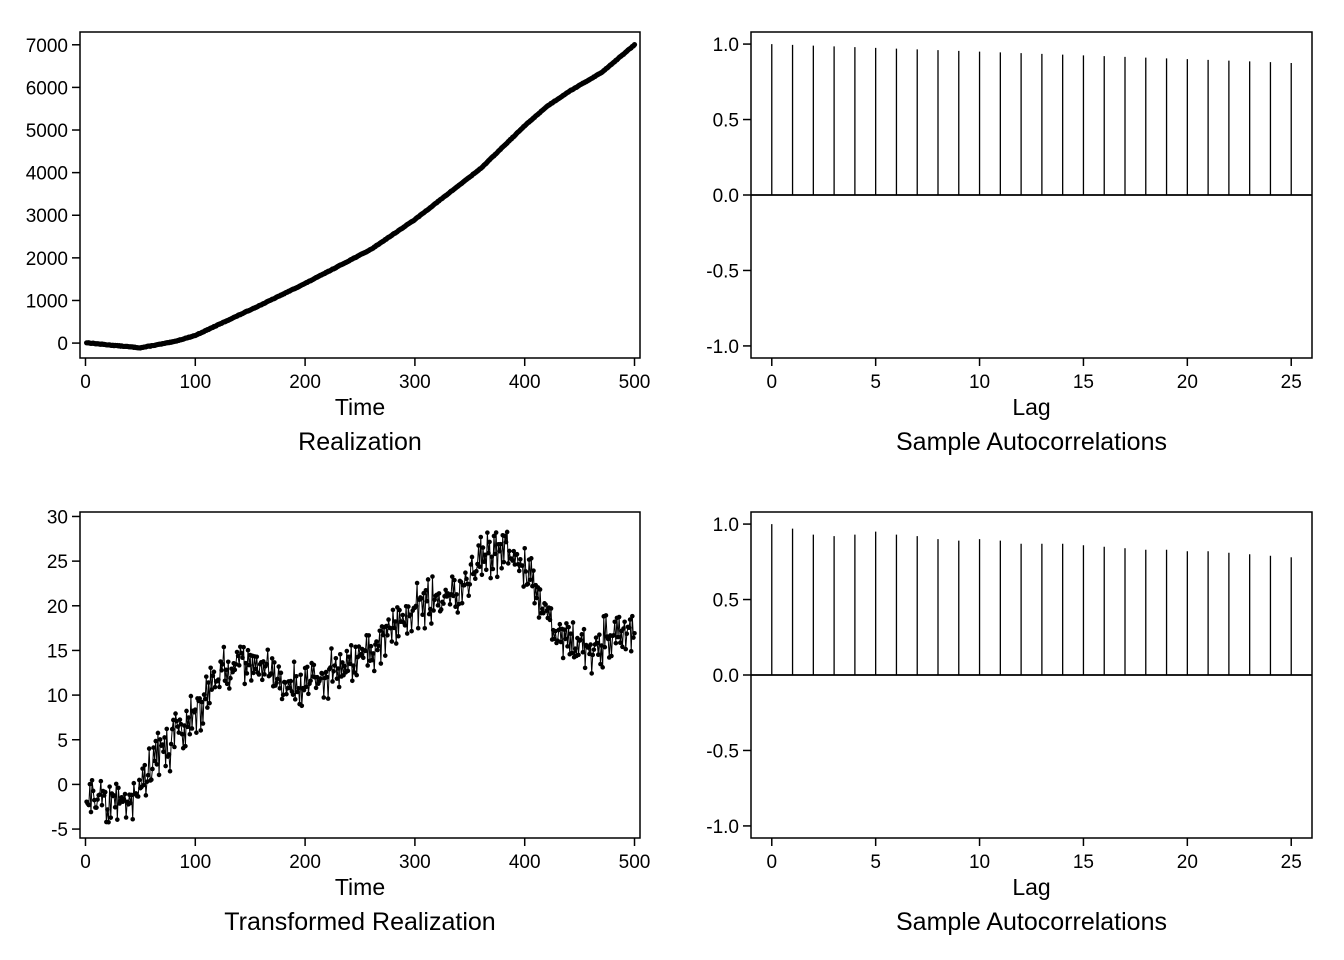 The height and width of the screenshot is (960, 1344). I want to click on realization-x-tick-label: 400, so click(525, 382).